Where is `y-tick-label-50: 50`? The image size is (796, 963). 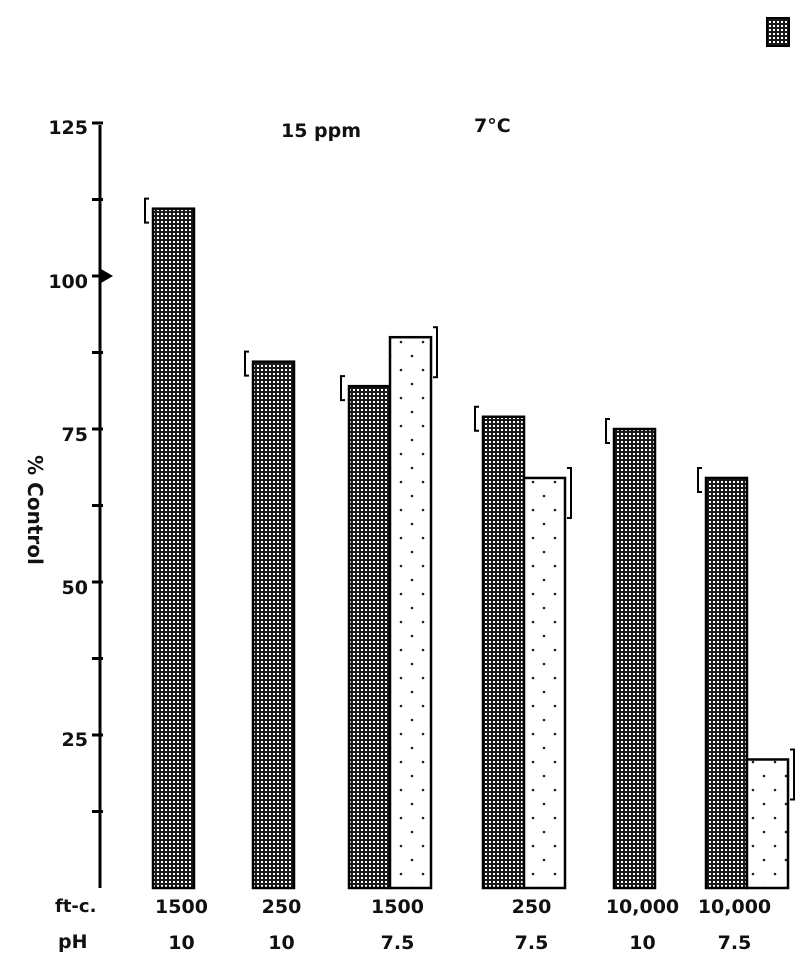
y-tick-label-50: 50 is located at coordinates (75, 588).